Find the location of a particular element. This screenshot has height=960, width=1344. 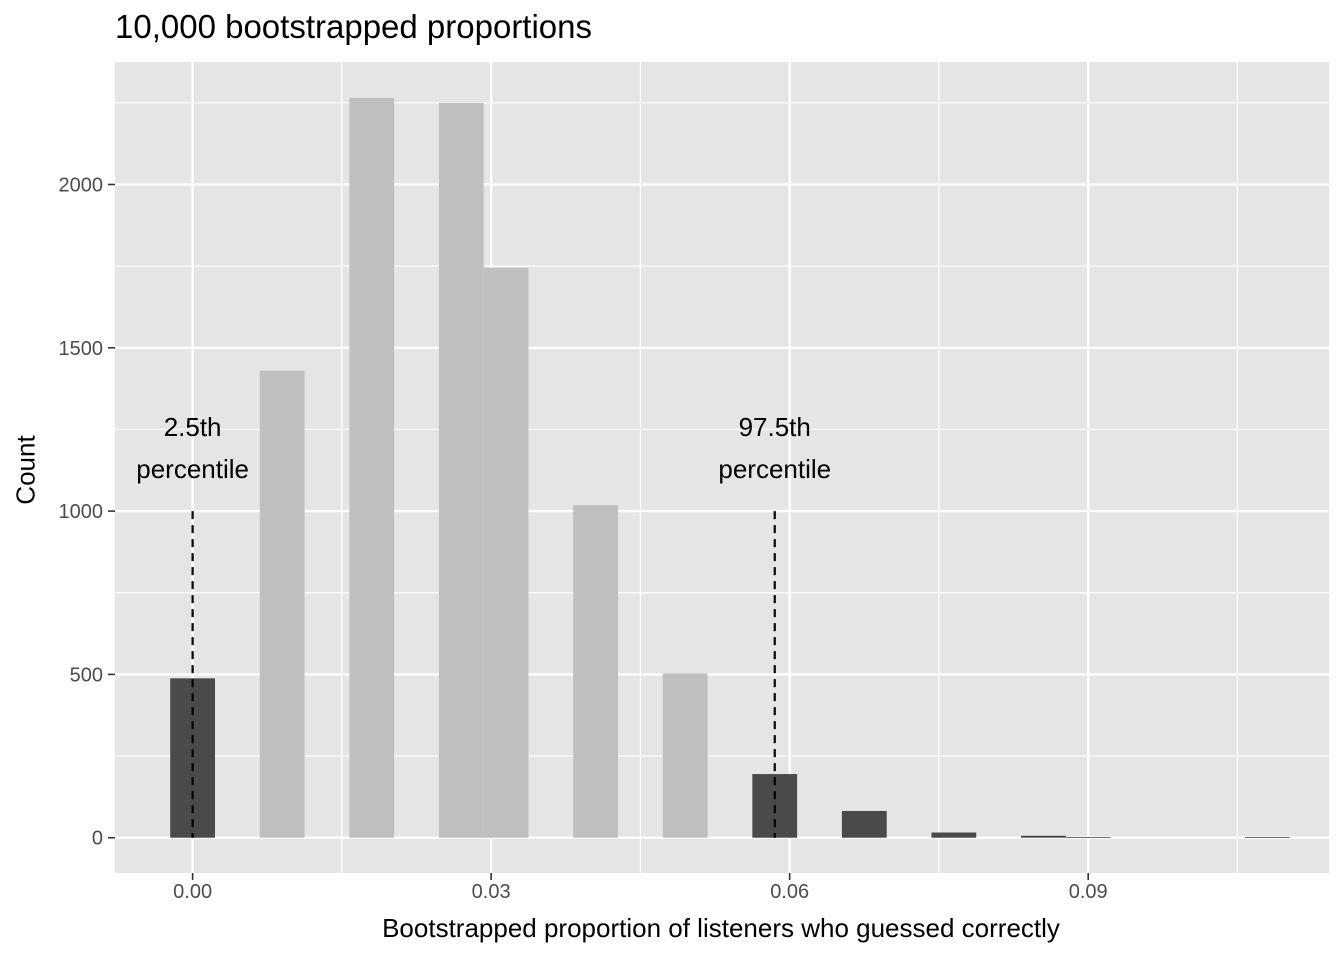

chart-title: 10,000 bootstrapped proportions is located at coordinates (354, 26).